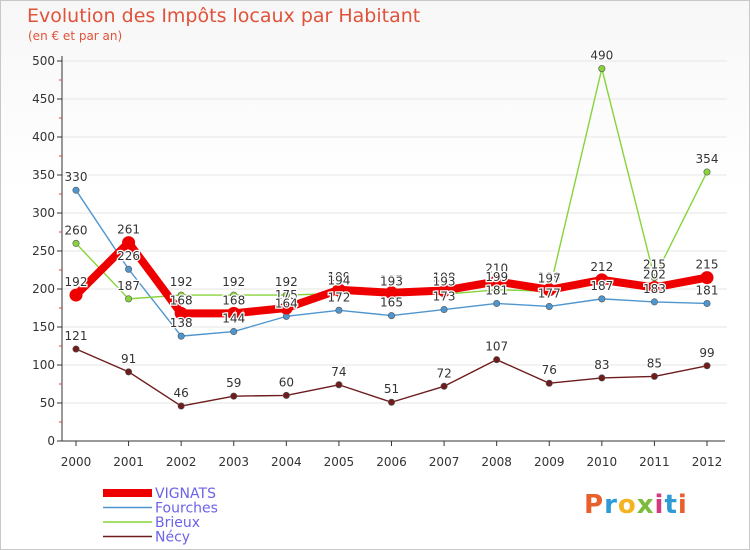 This screenshot has width=750, height=550. What do you see at coordinates (549, 370) in the screenshot?
I see `data-label: 76` at bounding box center [549, 370].